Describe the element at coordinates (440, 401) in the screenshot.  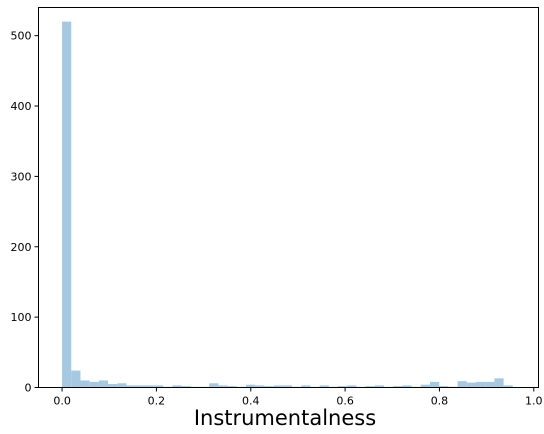
I see `x-tick-label: 0.8` at that location.